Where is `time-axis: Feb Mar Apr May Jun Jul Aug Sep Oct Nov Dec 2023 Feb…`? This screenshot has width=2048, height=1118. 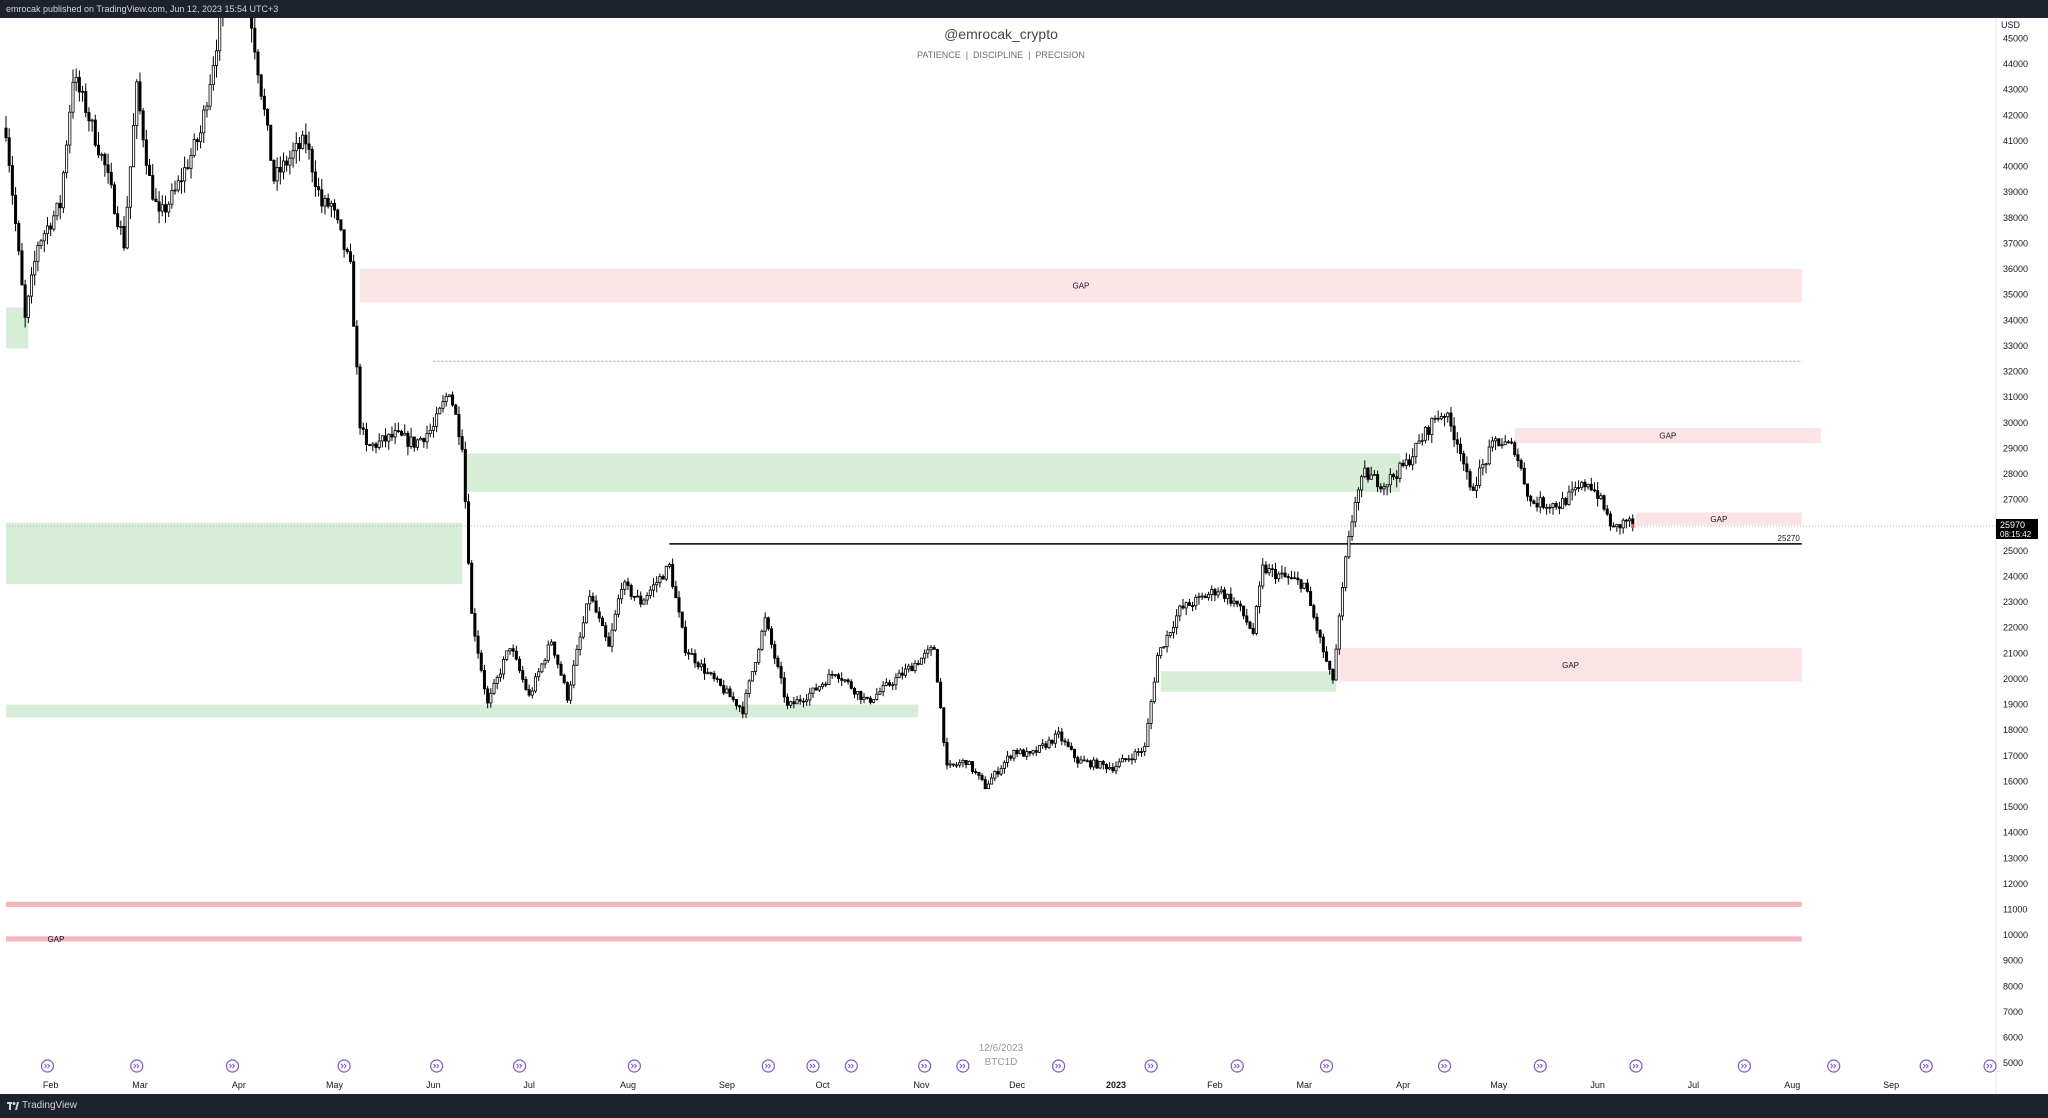 time-axis: Feb Mar Apr May Jun Jul Aug Sep Oct Nov Dec 2023 Feb… is located at coordinates (971, 1085).